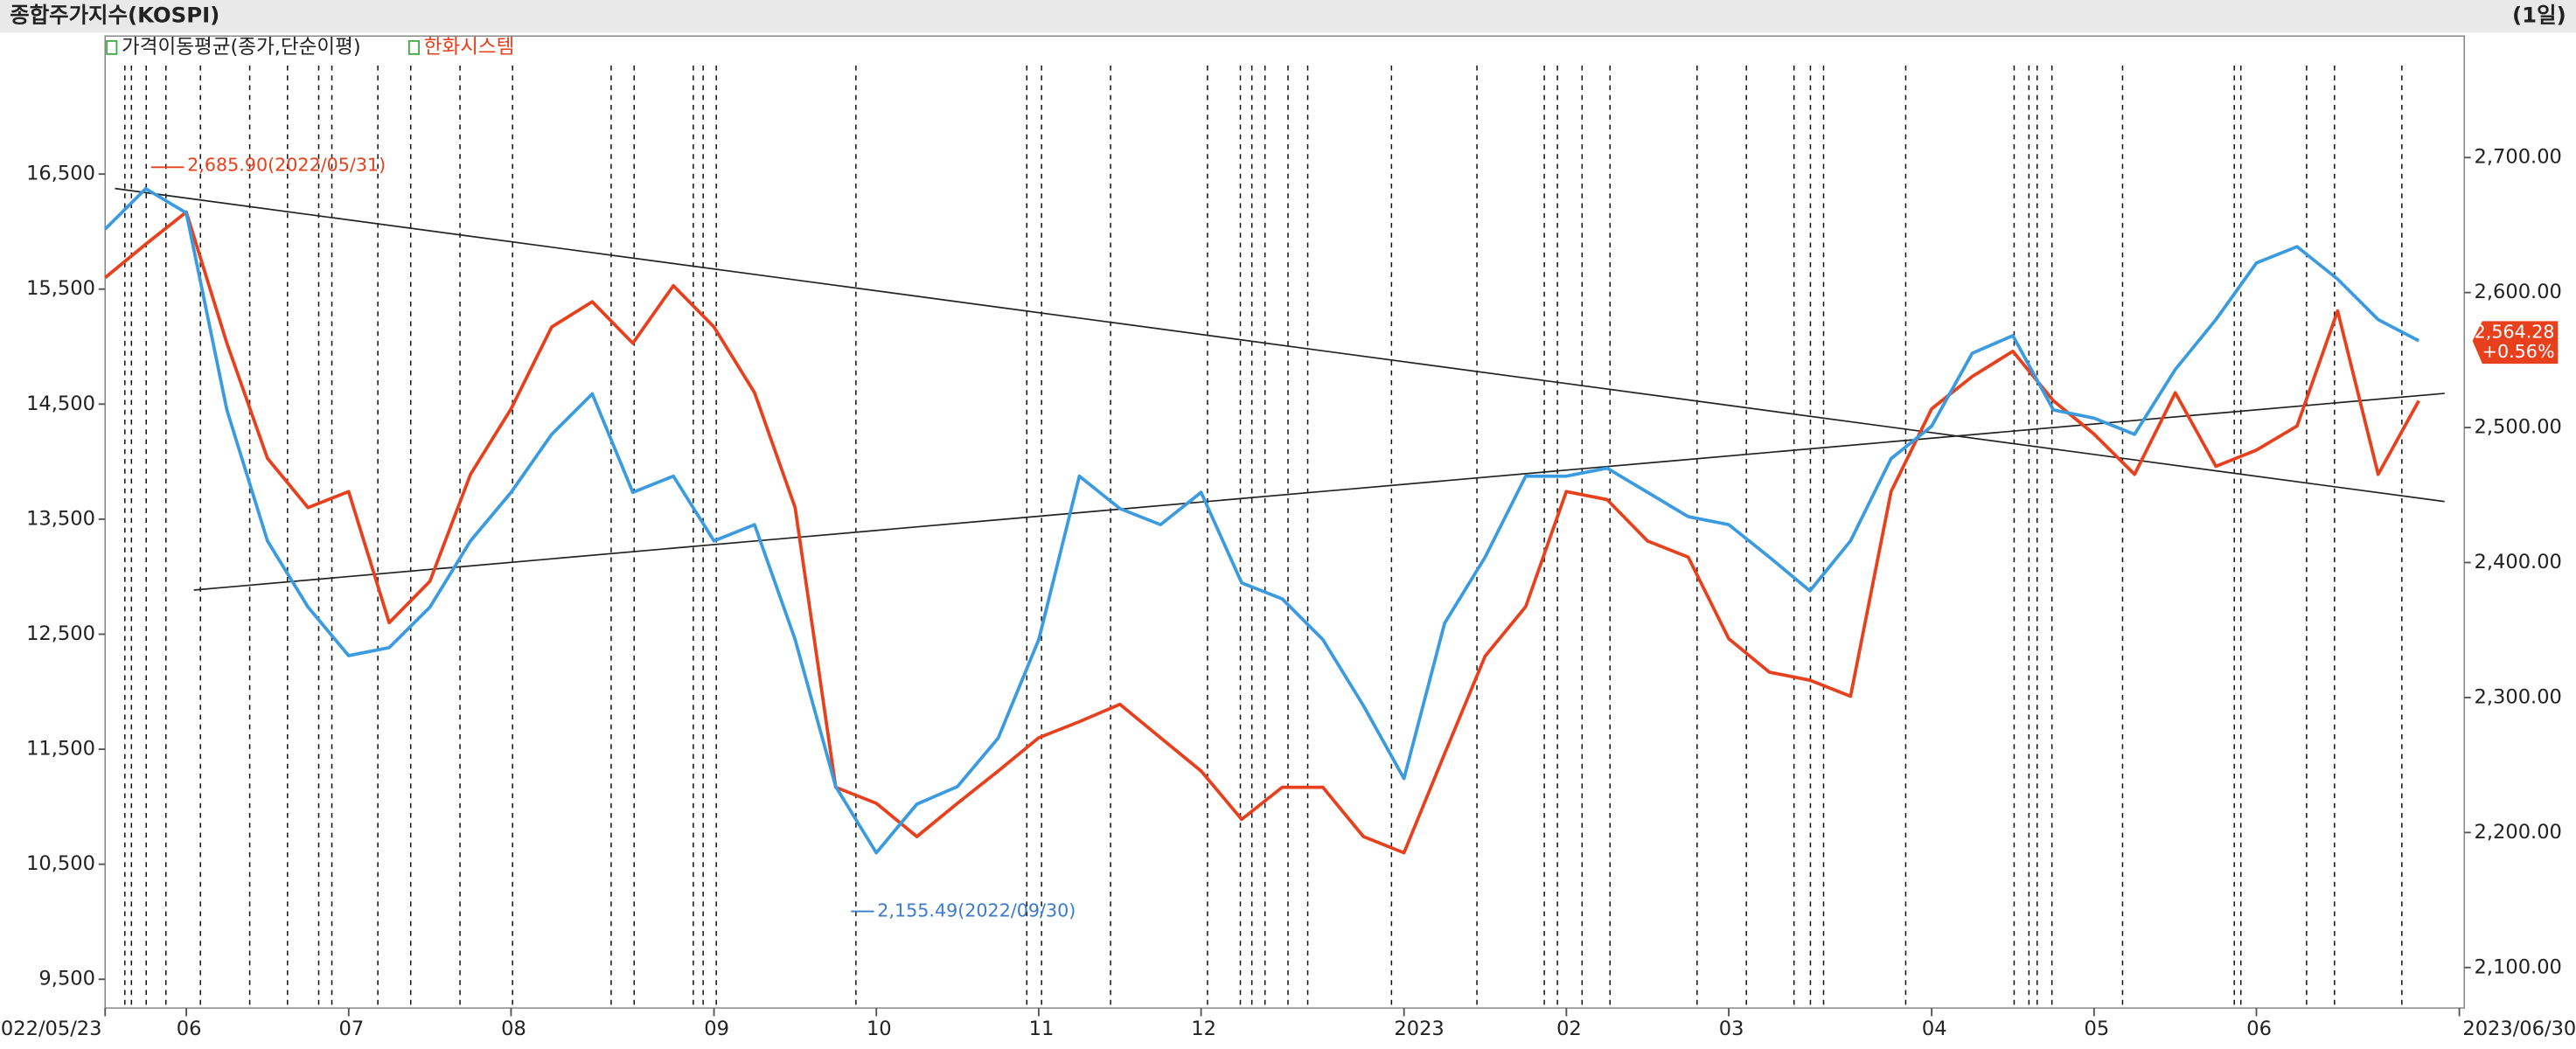 The height and width of the screenshot is (1049, 2576). What do you see at coordinates (1935, 1029) in the screenshot?
I see `x-tick-label: 04` at bounding box center [1935, 1029].